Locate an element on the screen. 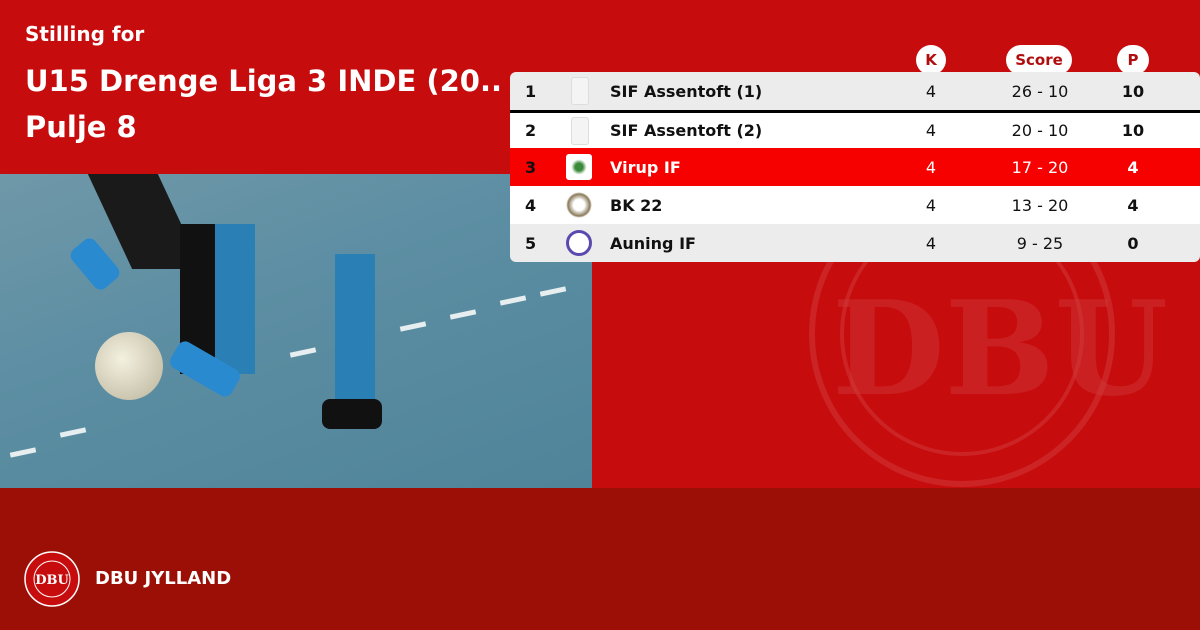 The width and height of the screenshot is (1200, 630). dbu-seal-logo: DBU is located at coordinates (52, 579).